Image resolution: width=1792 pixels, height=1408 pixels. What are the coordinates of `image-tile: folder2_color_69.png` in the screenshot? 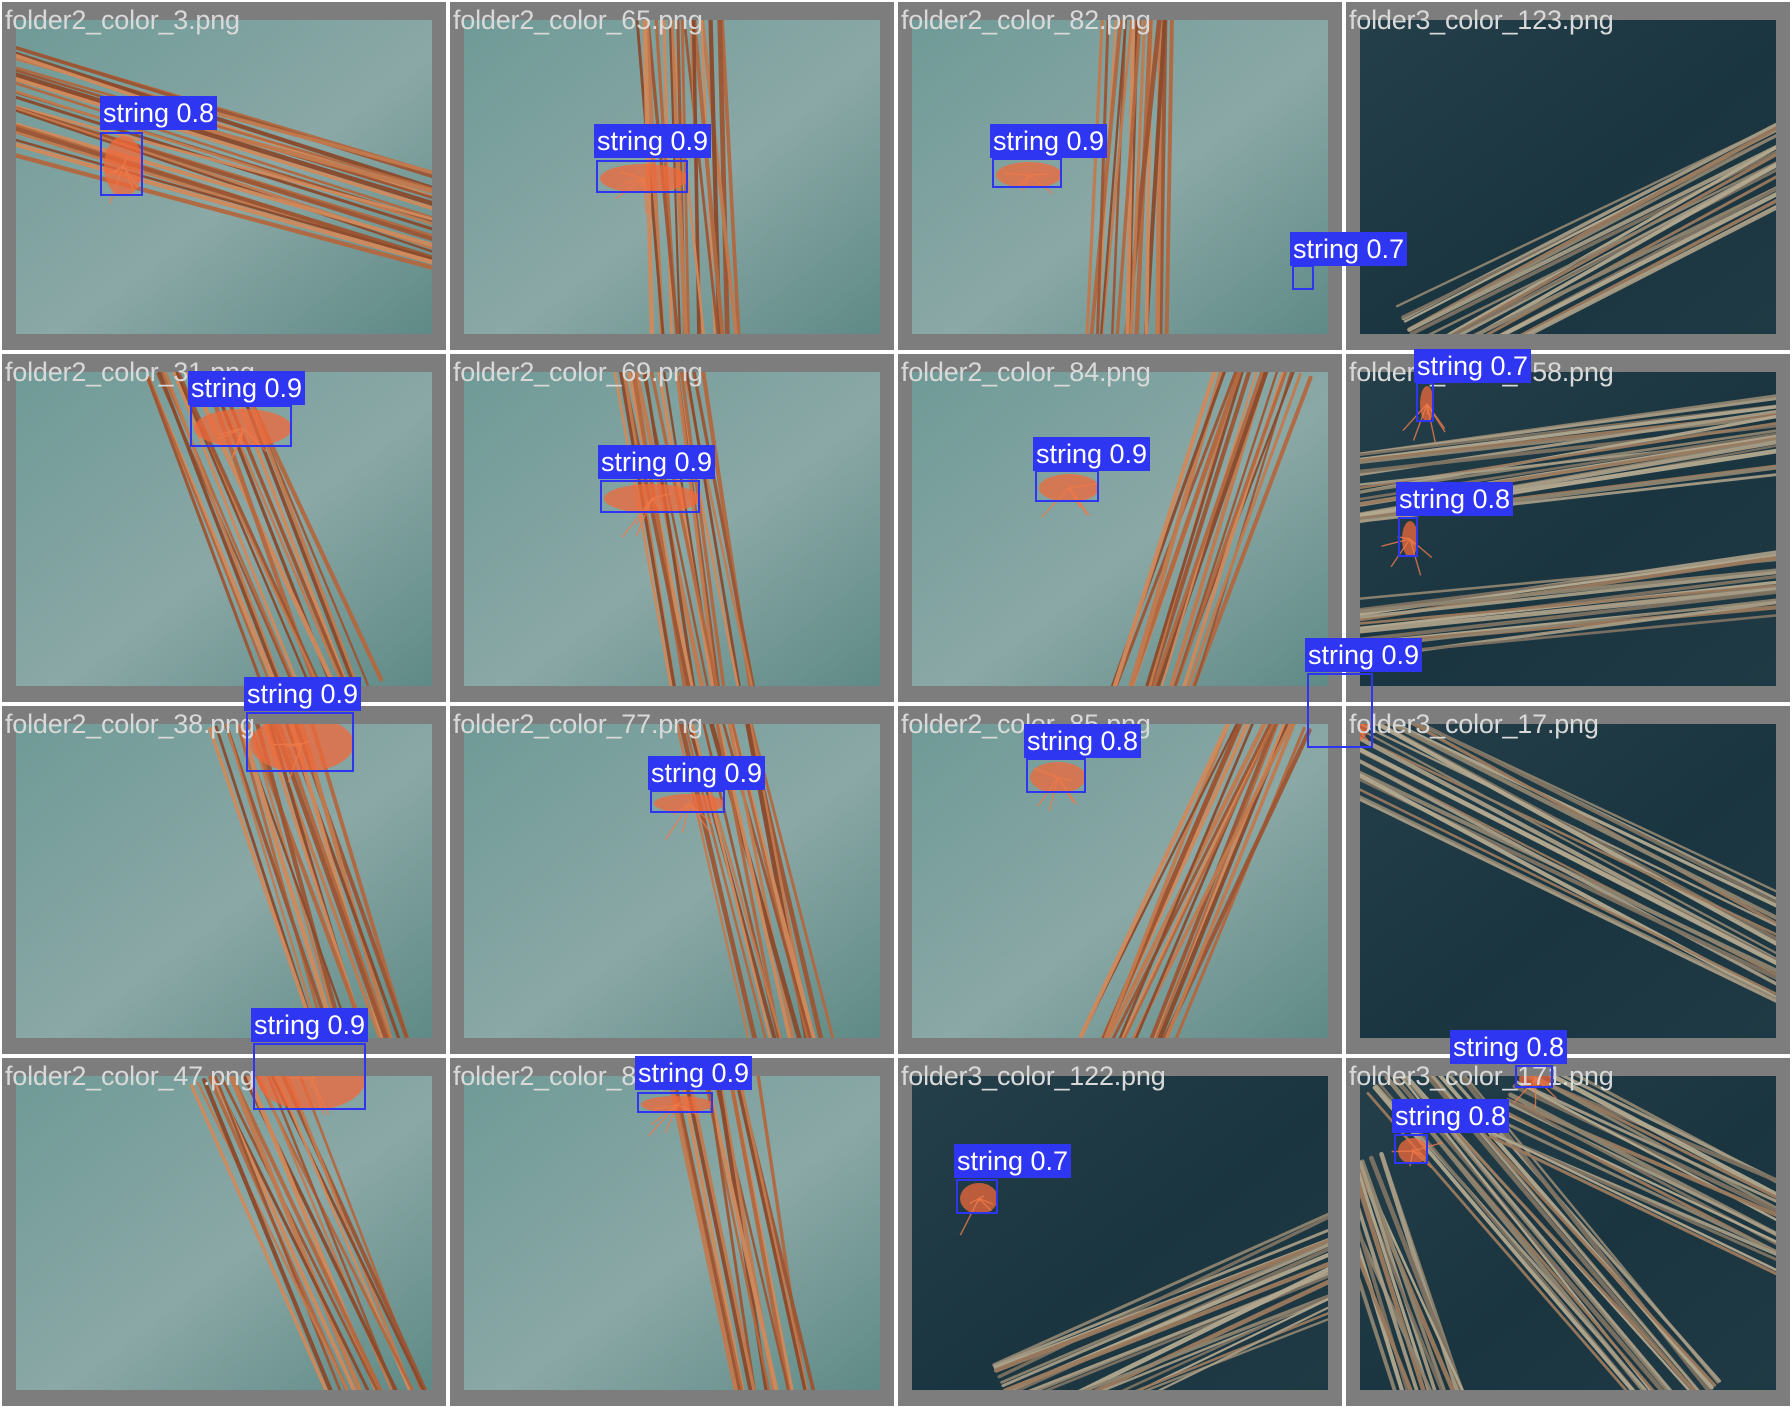 It's located at (672, 528).